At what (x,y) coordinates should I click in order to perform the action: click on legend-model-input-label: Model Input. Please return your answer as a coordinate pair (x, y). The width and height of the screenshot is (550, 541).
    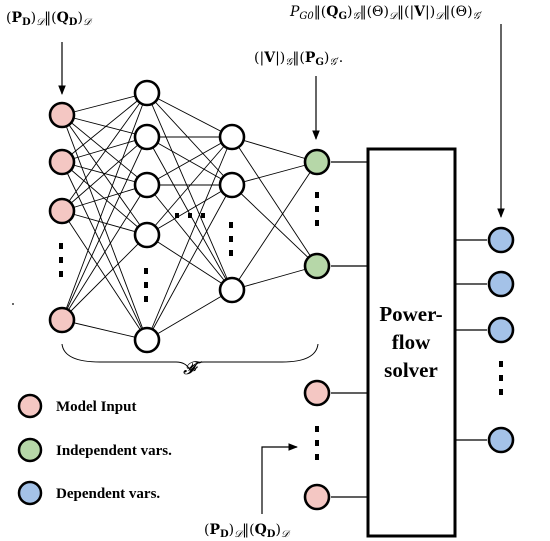
    Looking at the image, I should click on (96, 407).